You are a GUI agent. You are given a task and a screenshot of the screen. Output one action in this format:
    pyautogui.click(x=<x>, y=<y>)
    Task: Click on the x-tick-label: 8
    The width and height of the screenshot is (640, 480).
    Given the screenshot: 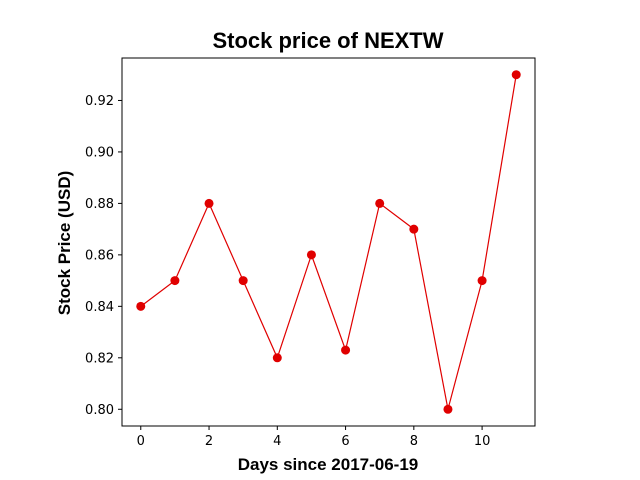 What is the action you would take?
    pyautogui.click(x=414, y=441)
    